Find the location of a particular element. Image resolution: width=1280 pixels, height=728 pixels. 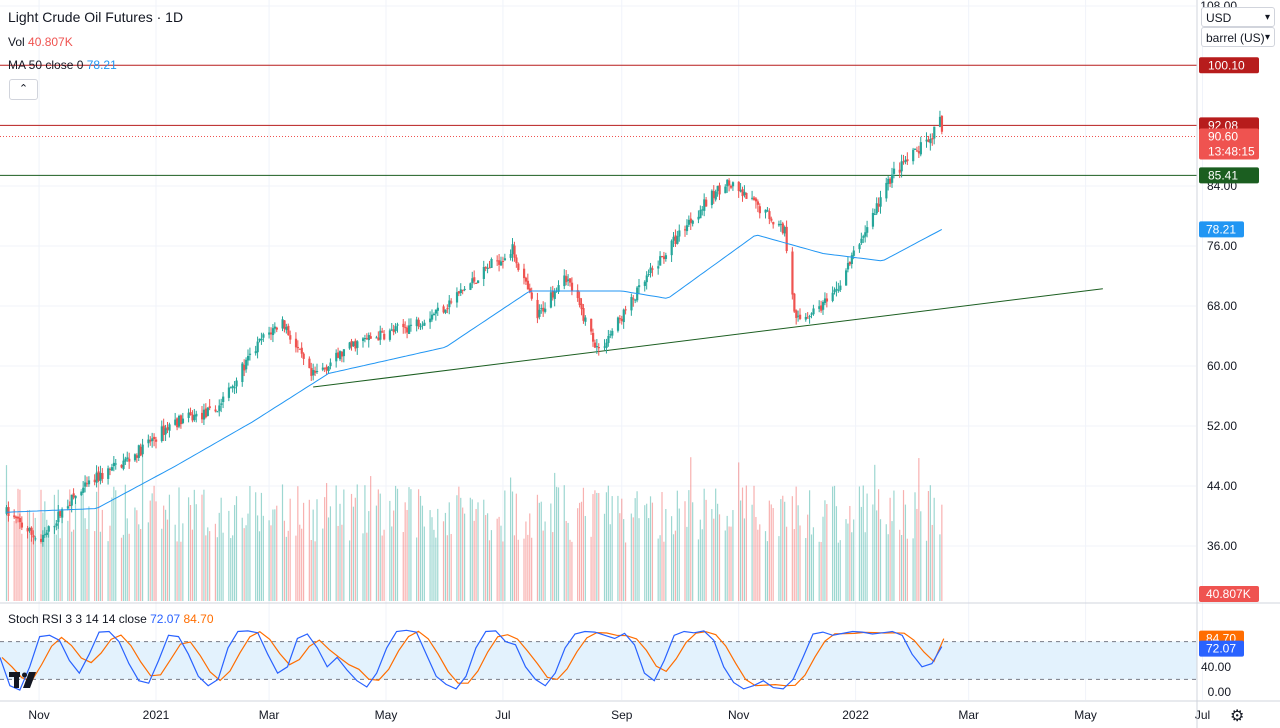

time-tick-label: Mar is located at coordinates (968, 715).